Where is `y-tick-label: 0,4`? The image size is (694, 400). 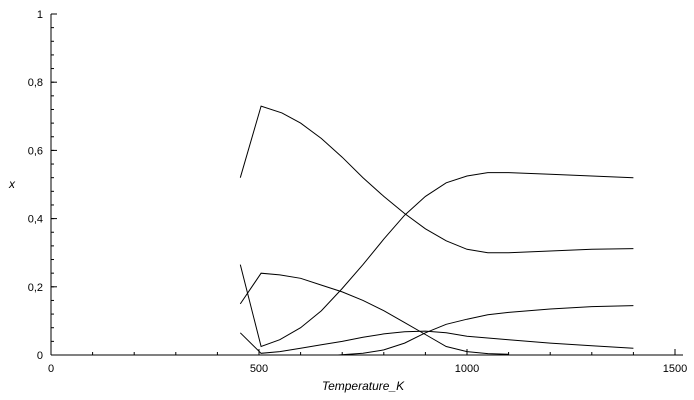 y-tick-label: 0,4 is located at coordinates (35, 220).